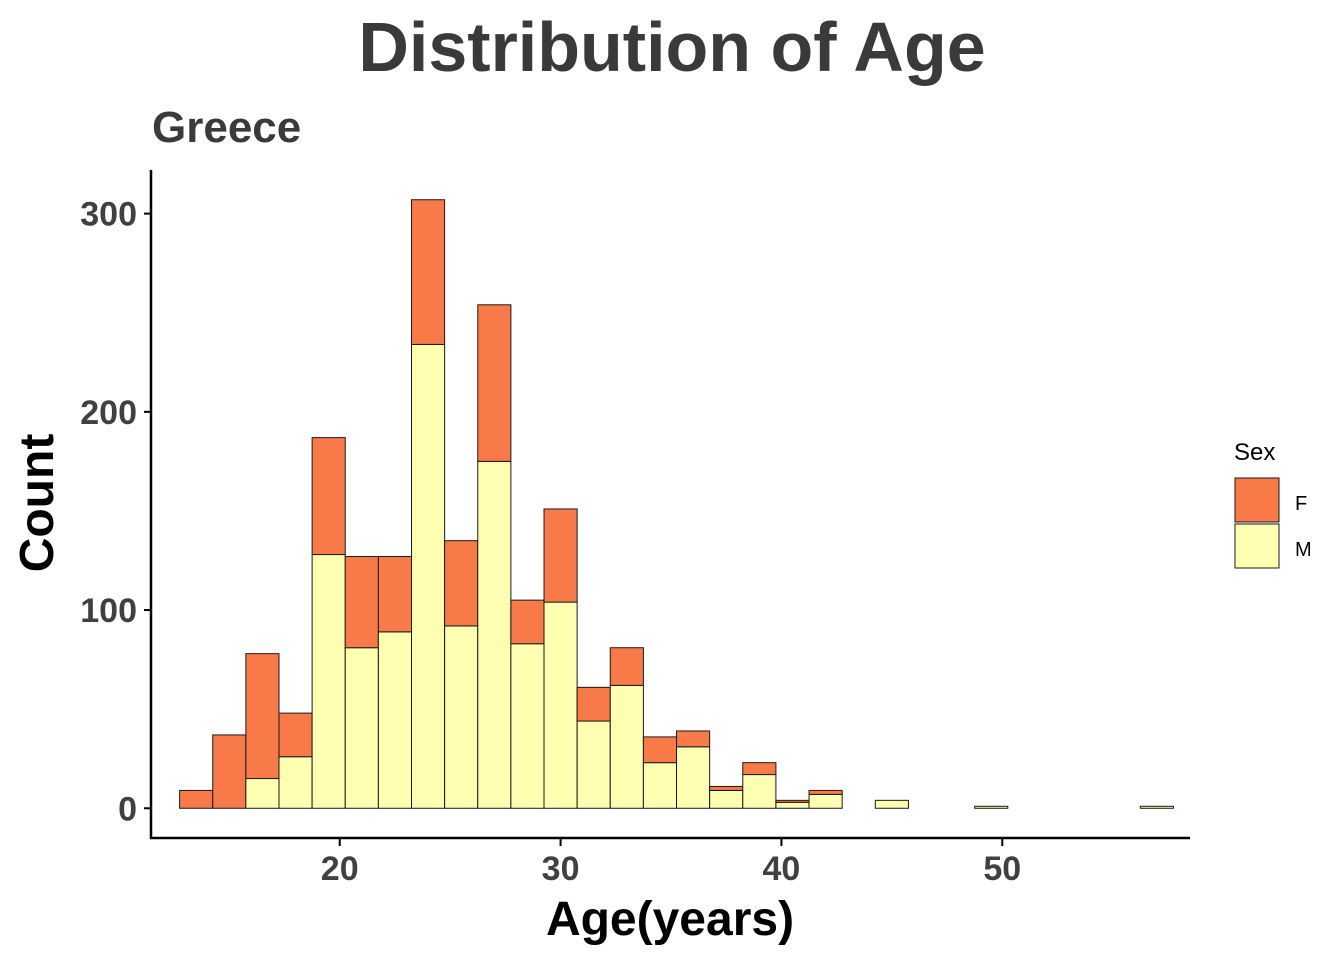 Image resolution: width=1344 pixels, height=960 pixels. Describe the element at coordinates (226, 127) in the screenshot. I see `chart-subtitle: Greece` at that location.